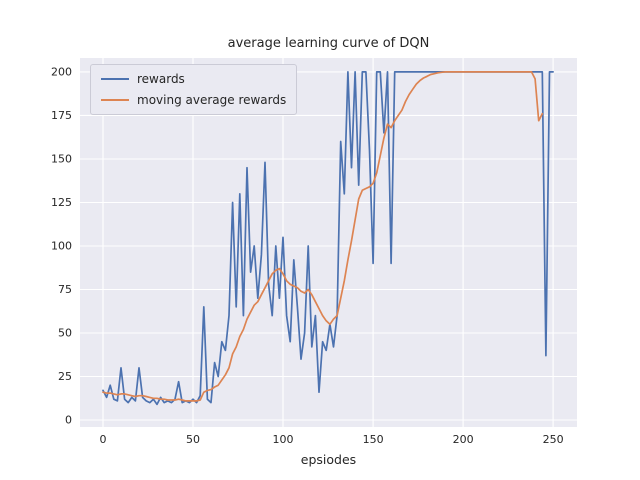 Image resolution: width=640 pixels, height=480 pixels. What do you see at coordinates (194, 89) in the screenshot?
I see `legend: rewards moving average rewards` at bounding box center [194, 89].